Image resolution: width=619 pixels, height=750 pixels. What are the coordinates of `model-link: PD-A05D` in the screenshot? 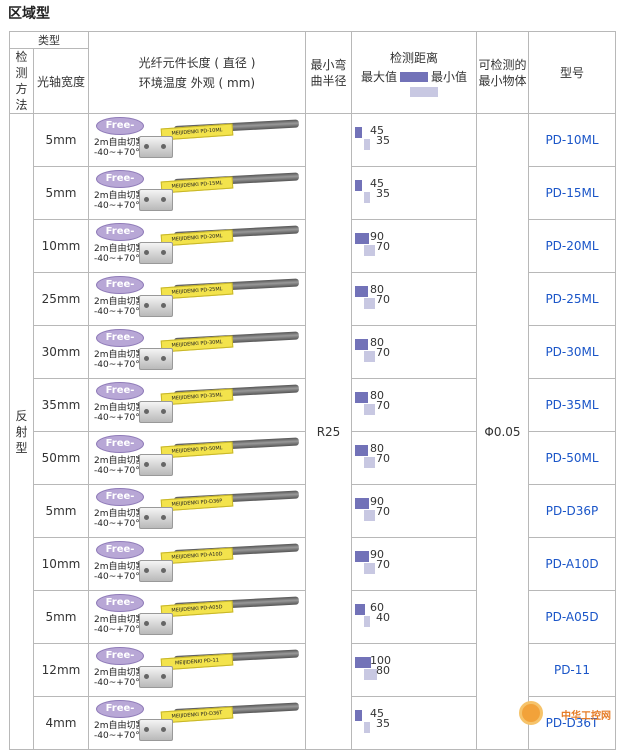 It's located at (572, 617).